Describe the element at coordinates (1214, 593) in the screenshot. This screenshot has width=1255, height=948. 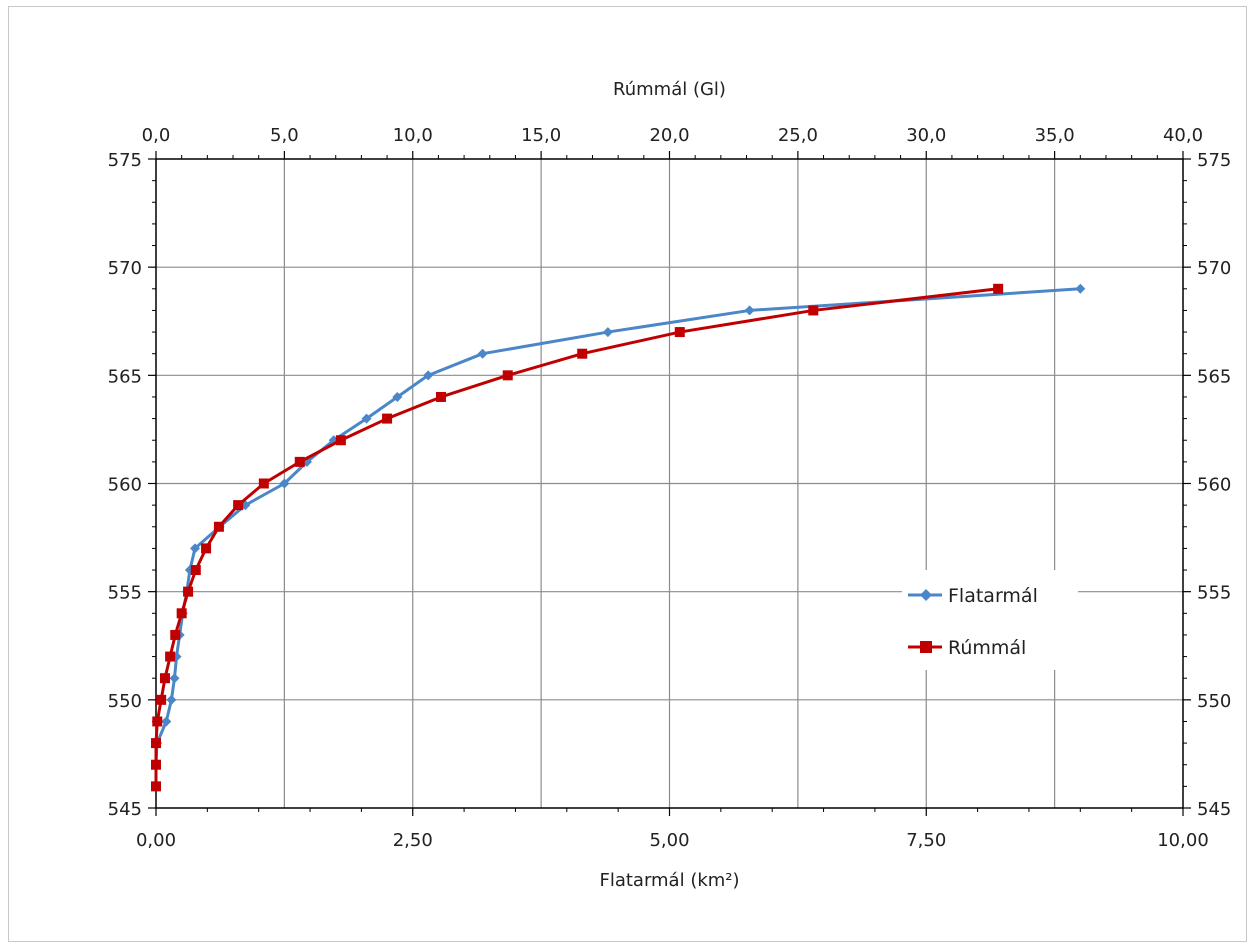
I see `y2-tick-label: 555` at that location.